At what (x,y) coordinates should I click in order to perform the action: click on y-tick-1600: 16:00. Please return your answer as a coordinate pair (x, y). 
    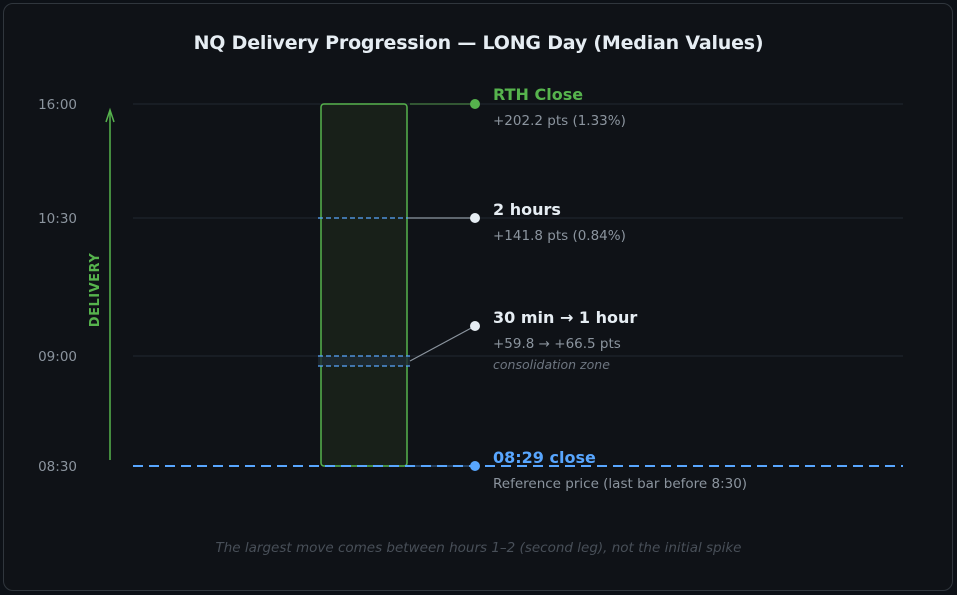
    Looking at the image, I should click on (57, 105).